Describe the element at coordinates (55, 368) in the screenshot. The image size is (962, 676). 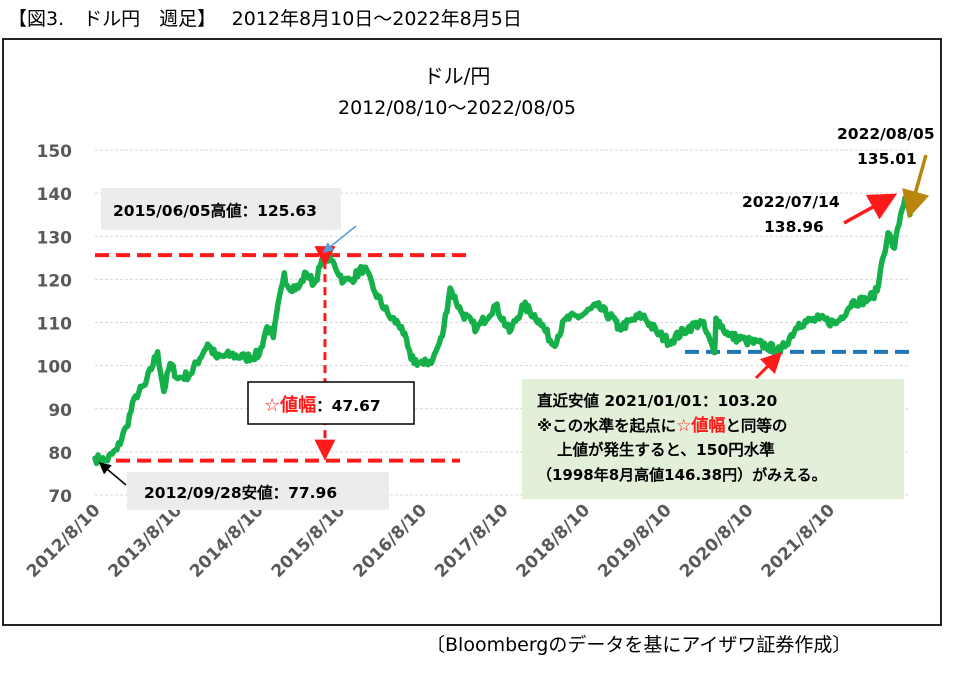
I see `y-tick-label: 100` at that location.